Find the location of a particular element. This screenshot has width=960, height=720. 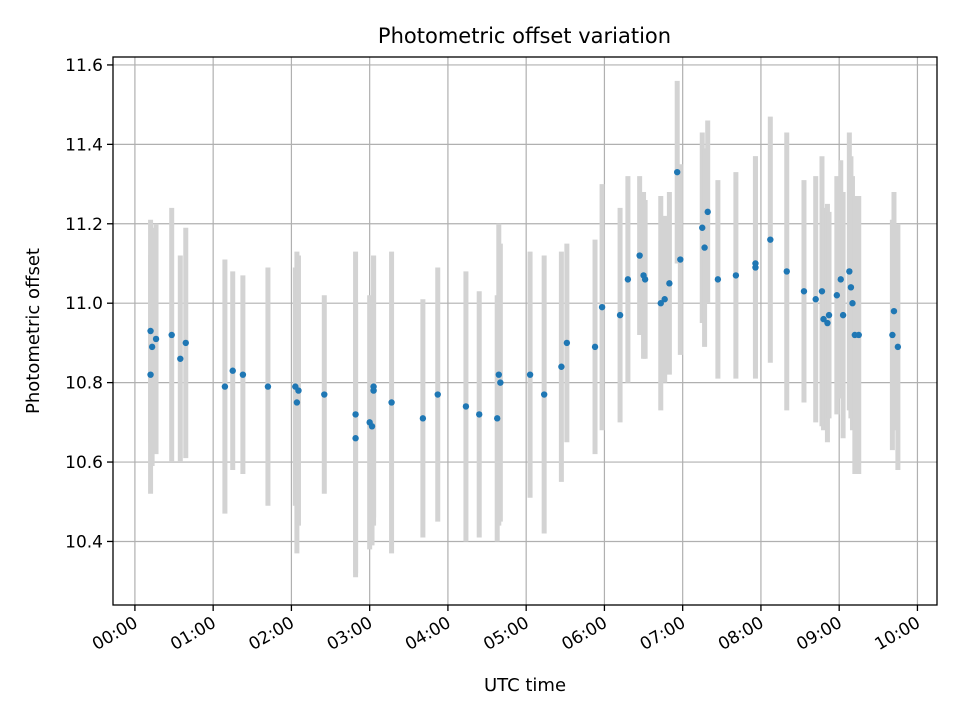

y-tick-label: 10.8 is located at coordinates (84, 384).